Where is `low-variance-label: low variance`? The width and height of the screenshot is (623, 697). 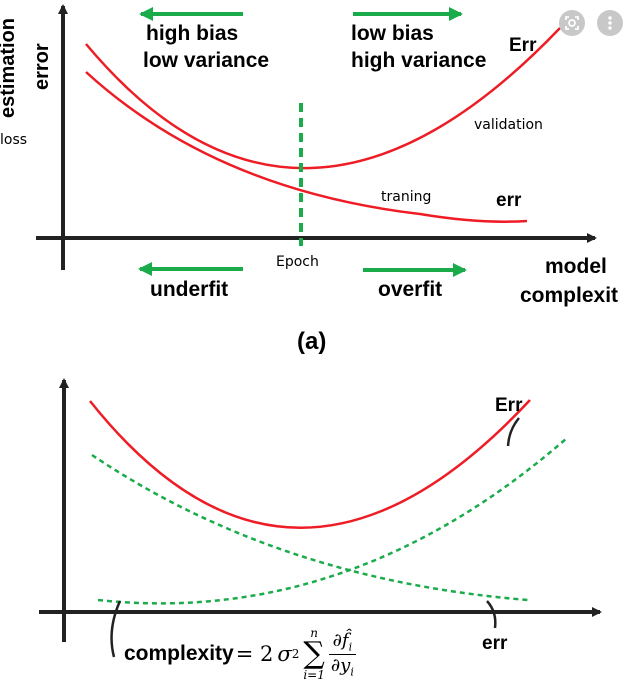
low-variance-label: low variance is located at coordinates (206, 60).